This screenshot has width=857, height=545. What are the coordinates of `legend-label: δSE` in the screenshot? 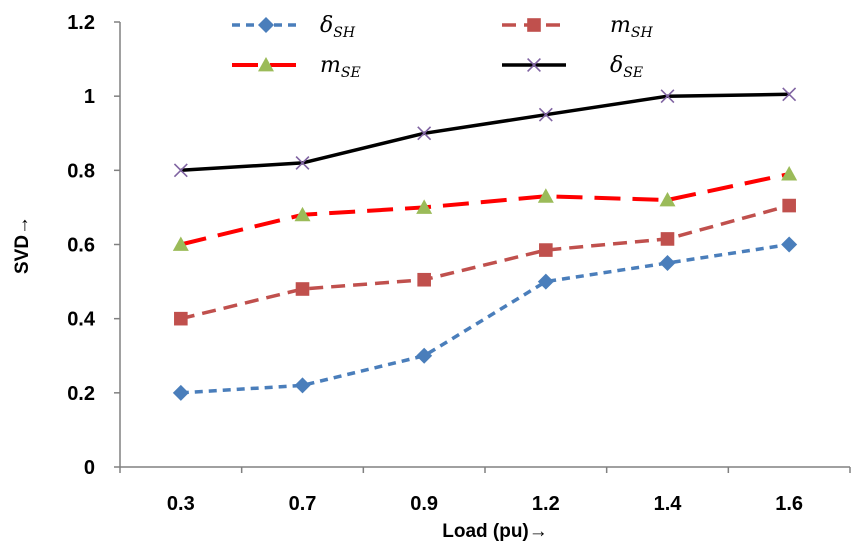 It's located at (626, 67).